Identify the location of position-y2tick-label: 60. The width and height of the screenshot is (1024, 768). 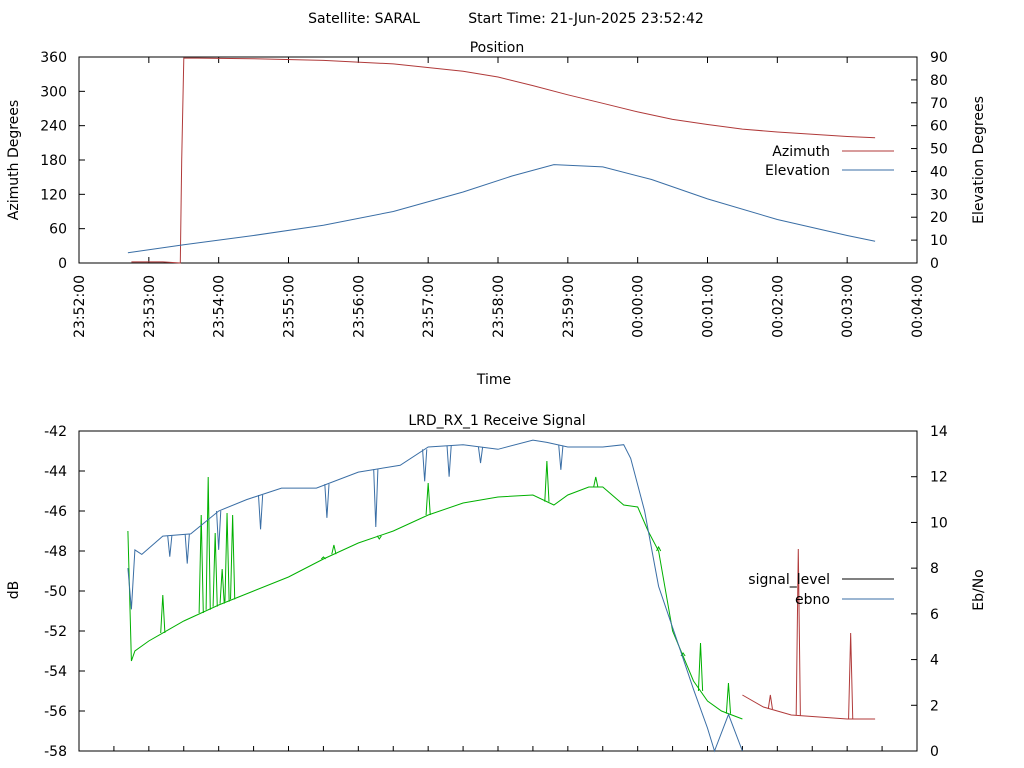
(939, 127).